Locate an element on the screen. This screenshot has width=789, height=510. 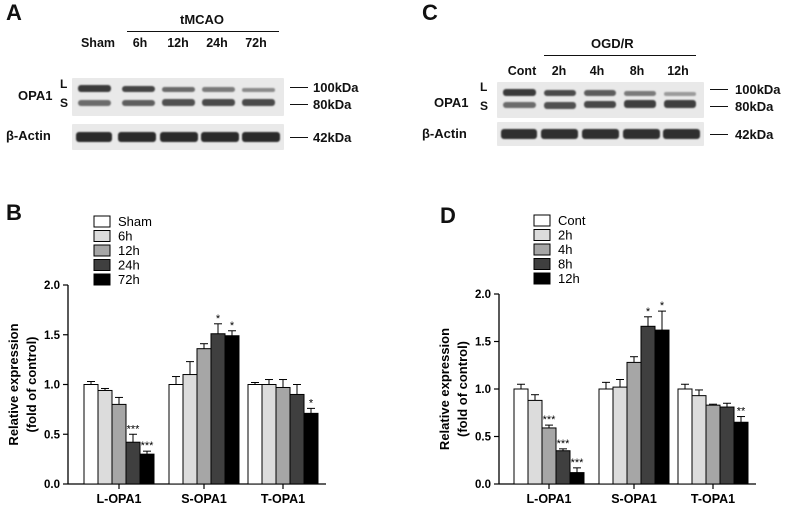
group-bracket-c is located at coordinates (620, 55).